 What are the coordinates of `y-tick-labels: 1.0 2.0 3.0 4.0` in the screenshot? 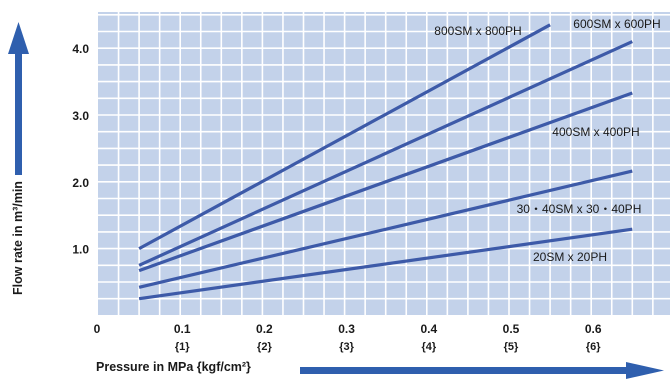 It's located at (80, 149).